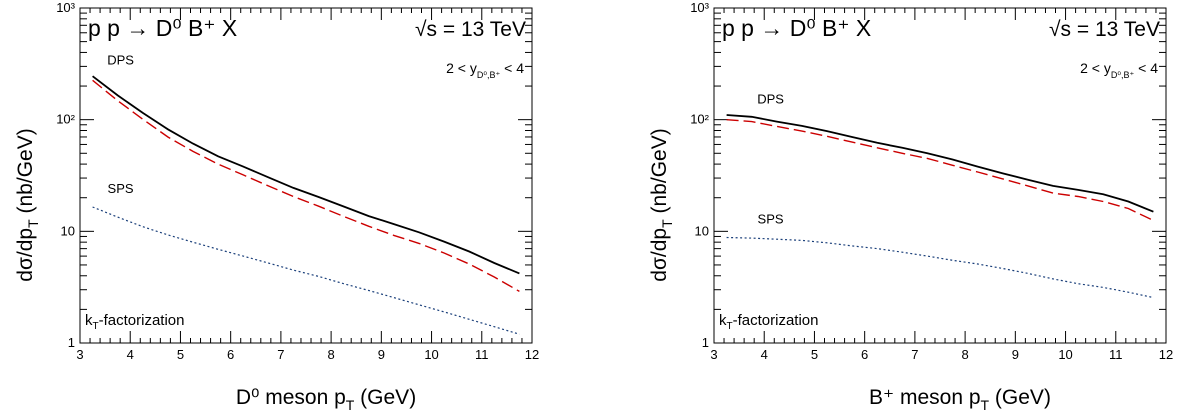 The width and height of the screenshot is (1177, 417). I want to click on series-dps-line, so click(940, 170).